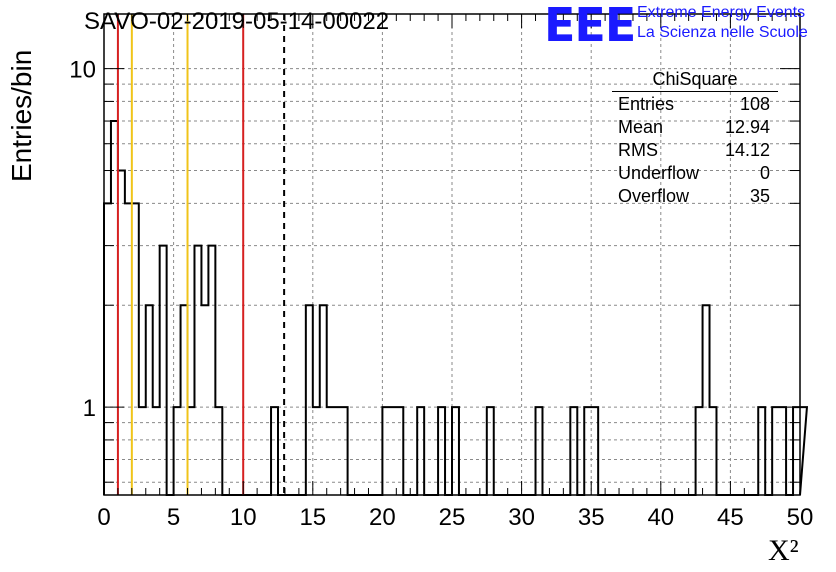  Describe the element at coordinates (21, 115) in the screenshot. I see `y-axis-label: Entries/bin` at that location.